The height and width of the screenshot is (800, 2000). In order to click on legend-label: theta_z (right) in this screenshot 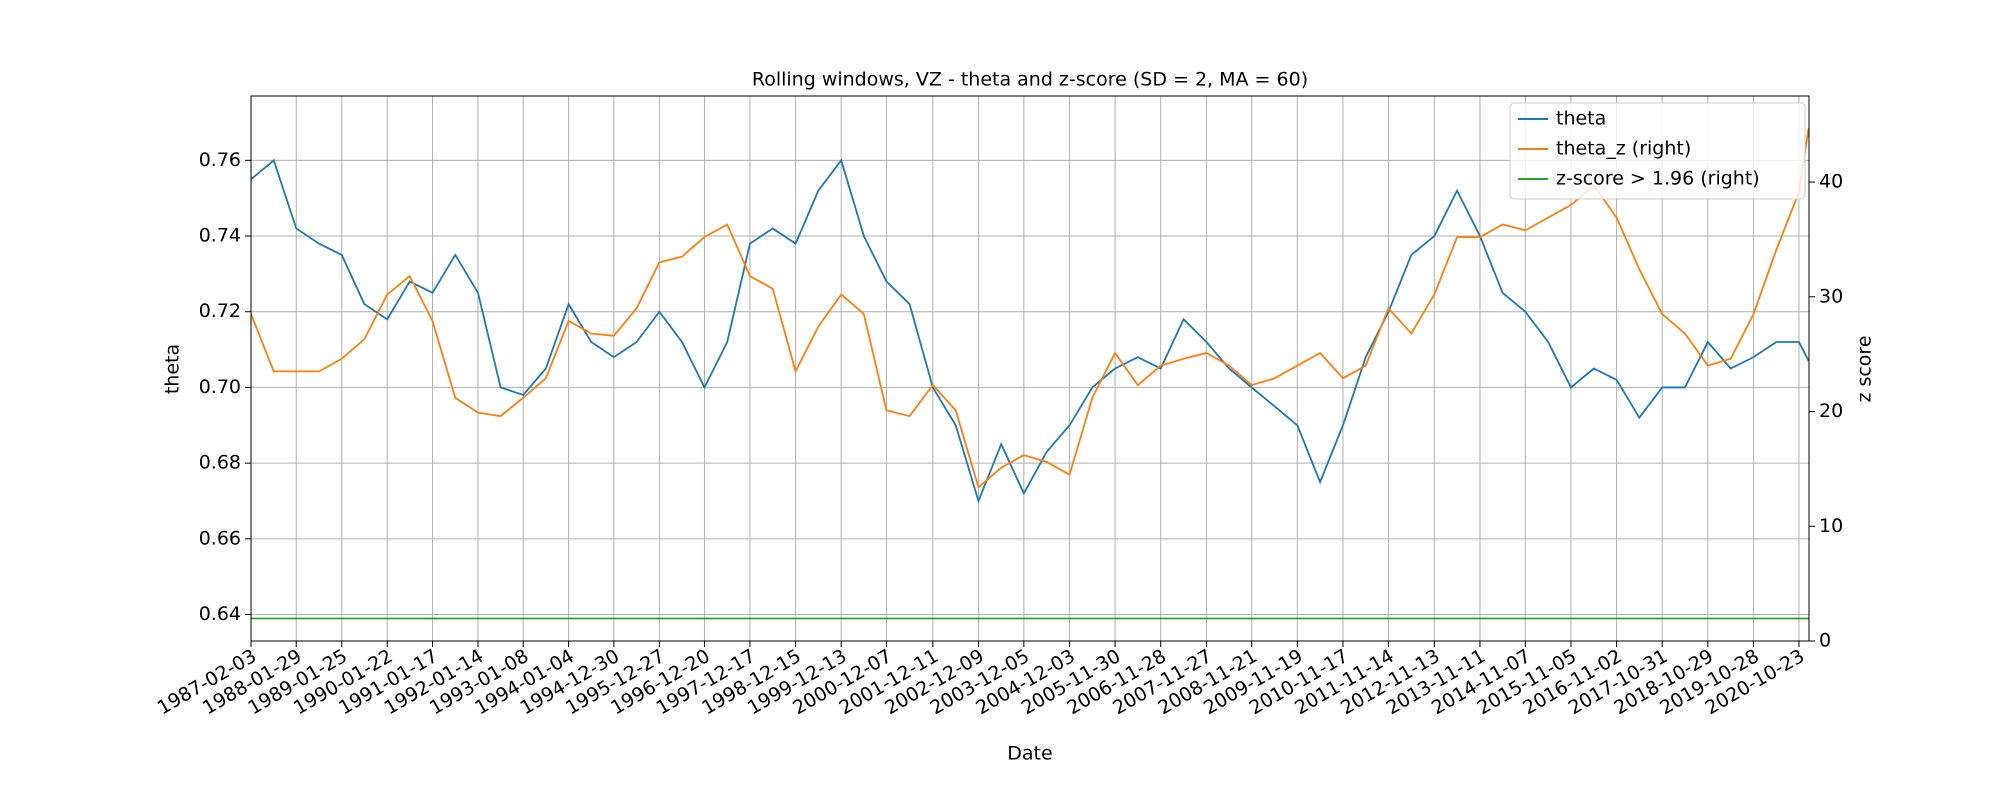, I will do `click(1623, 149)`.